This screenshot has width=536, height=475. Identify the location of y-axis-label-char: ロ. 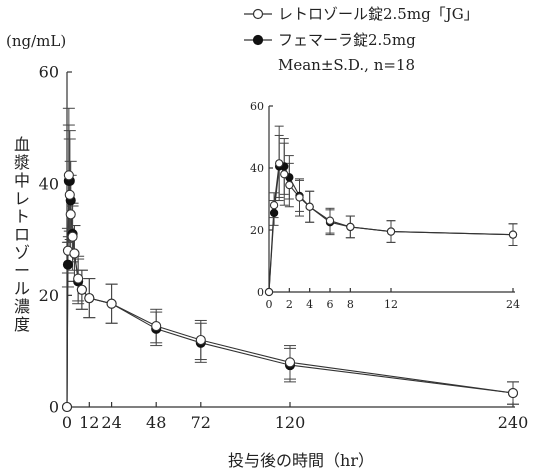
(22, 234).